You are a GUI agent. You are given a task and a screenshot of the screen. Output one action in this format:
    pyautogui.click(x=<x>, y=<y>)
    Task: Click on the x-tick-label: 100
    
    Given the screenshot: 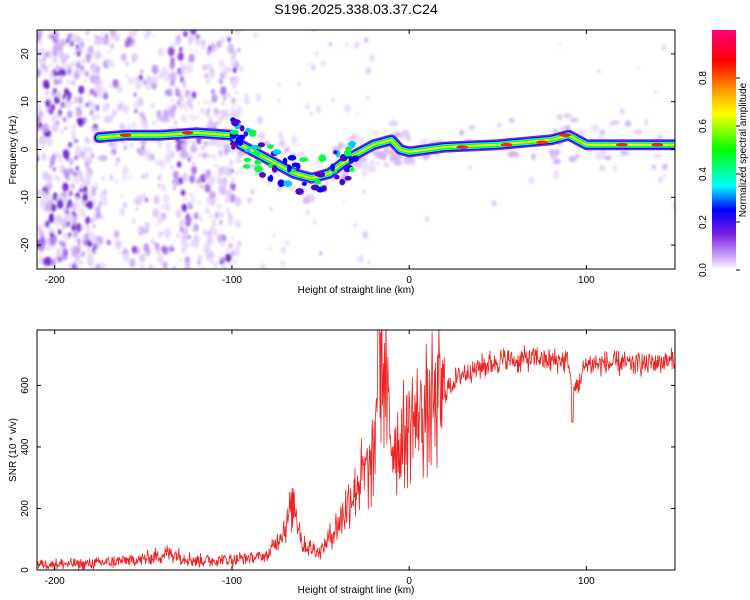 What is the action you would take?
    pyautogui.click(x=586, y=581)
    